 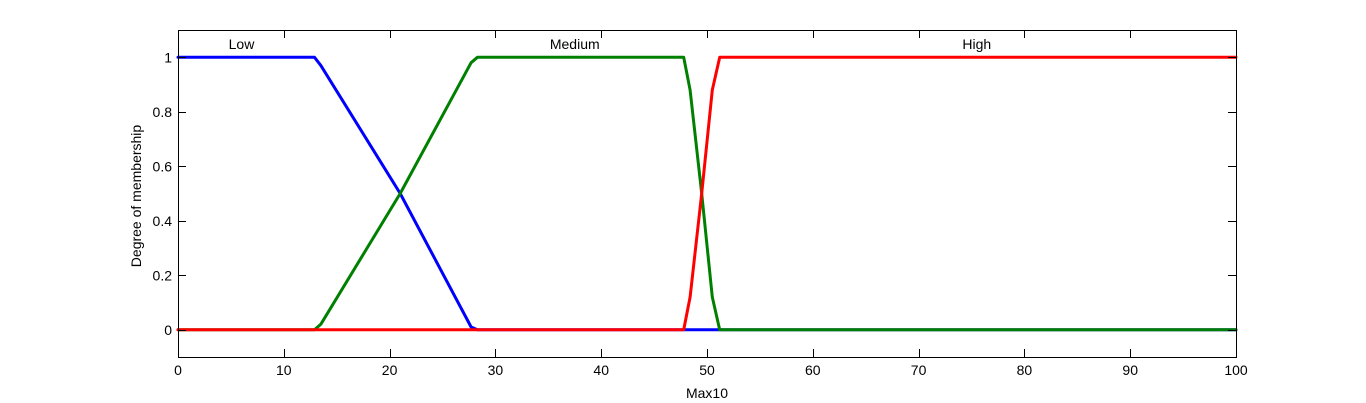 I want to click on y-tick-label: 0.6, so click(x=163, y=166).